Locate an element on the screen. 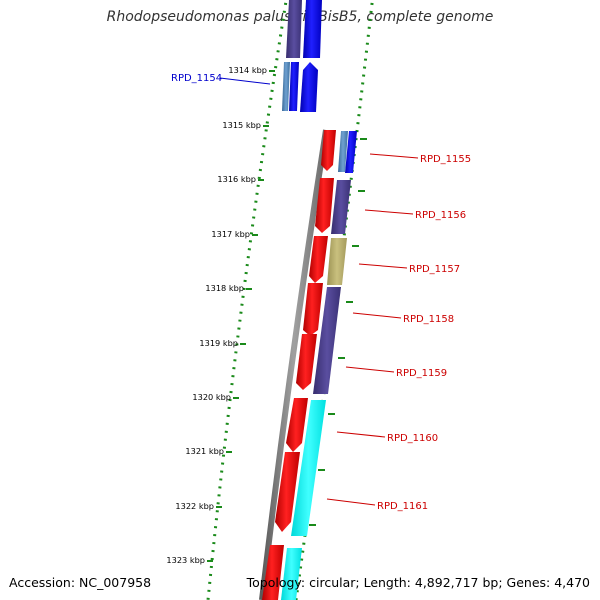  gene-tick-marks is located at coordinates (338, 332).